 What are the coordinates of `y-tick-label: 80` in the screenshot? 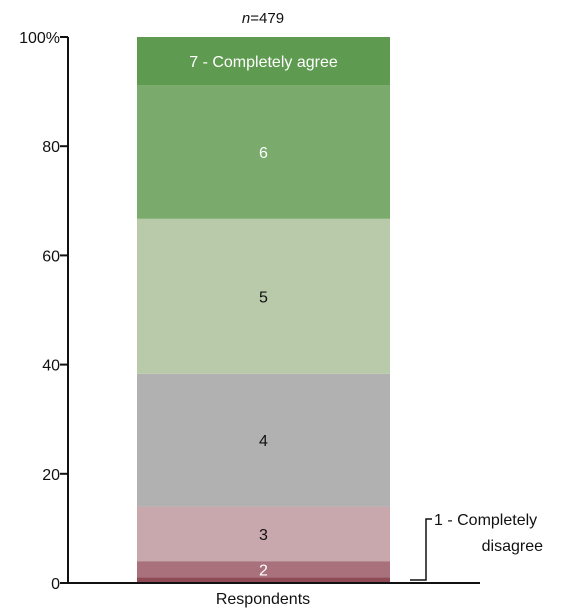 It's located at (51, 147).